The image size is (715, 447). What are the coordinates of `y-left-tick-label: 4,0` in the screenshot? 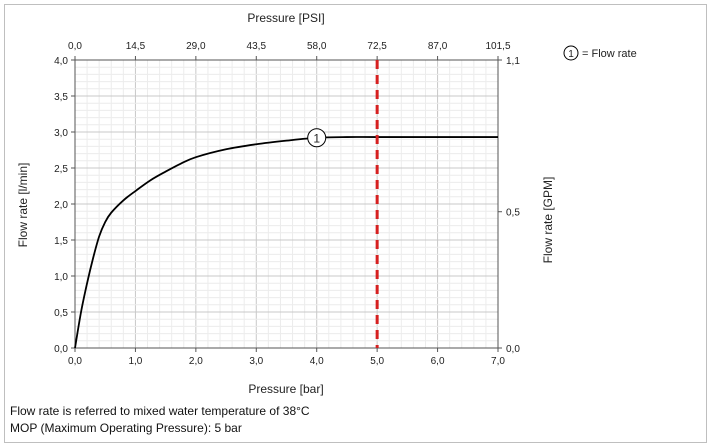 It's located at (61, 61).